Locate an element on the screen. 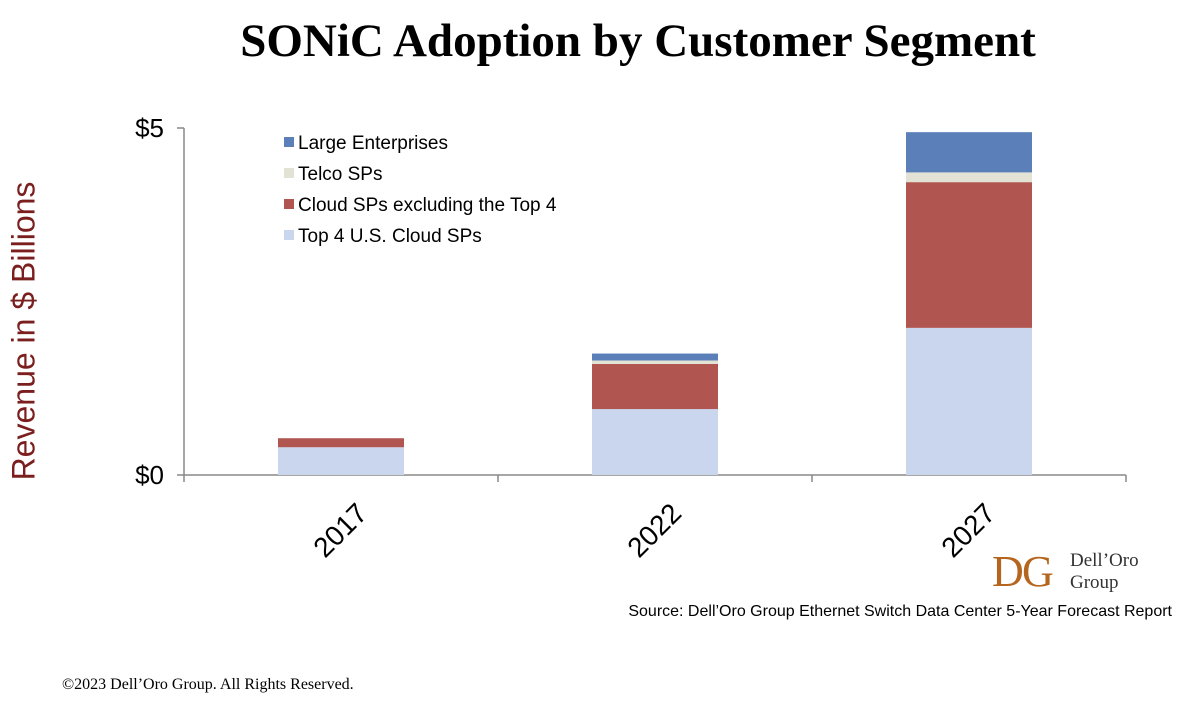 The image size is (1200, 714). legend-label: Cloud SPs excluding the Top 4 is located at coordinates (427, 205).